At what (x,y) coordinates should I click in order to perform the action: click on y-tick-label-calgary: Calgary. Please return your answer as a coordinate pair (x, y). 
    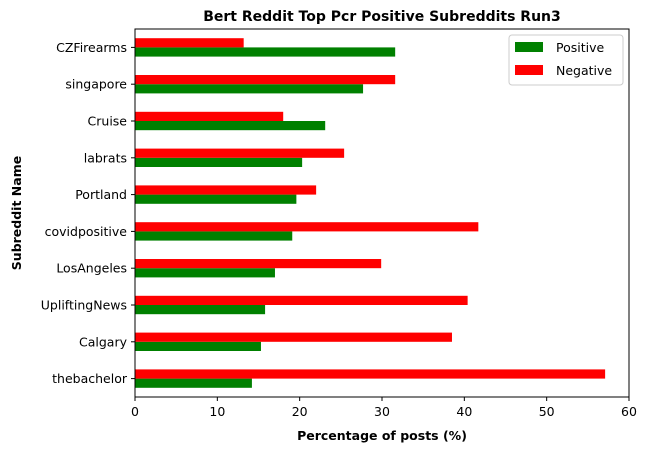
    Looking at the image, I should click on (103, 341).